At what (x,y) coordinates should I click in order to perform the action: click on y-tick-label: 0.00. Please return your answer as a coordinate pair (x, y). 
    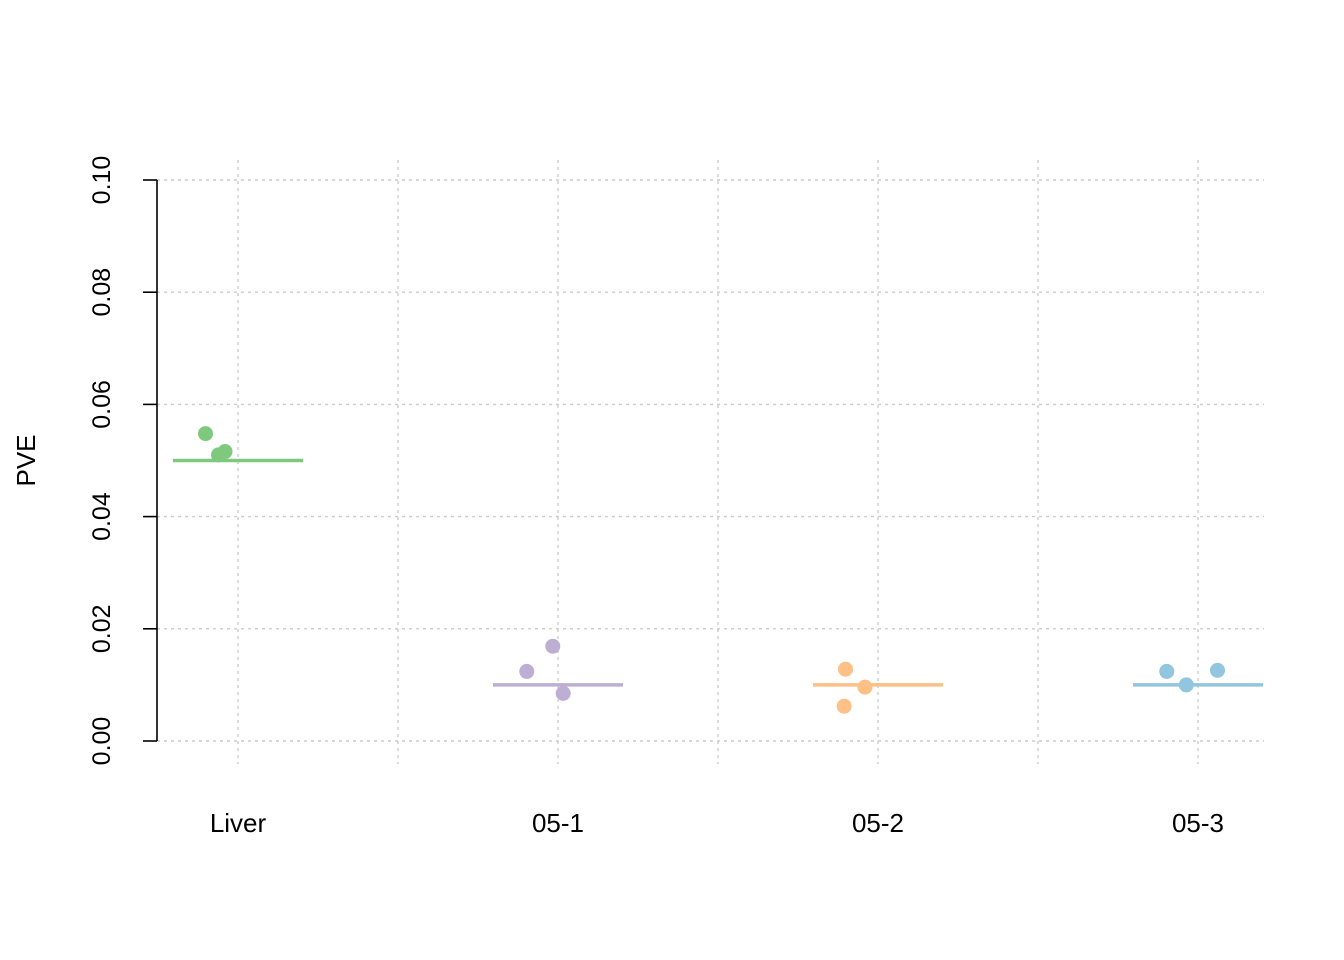
    Looking at the image, I should click on (102, 741).